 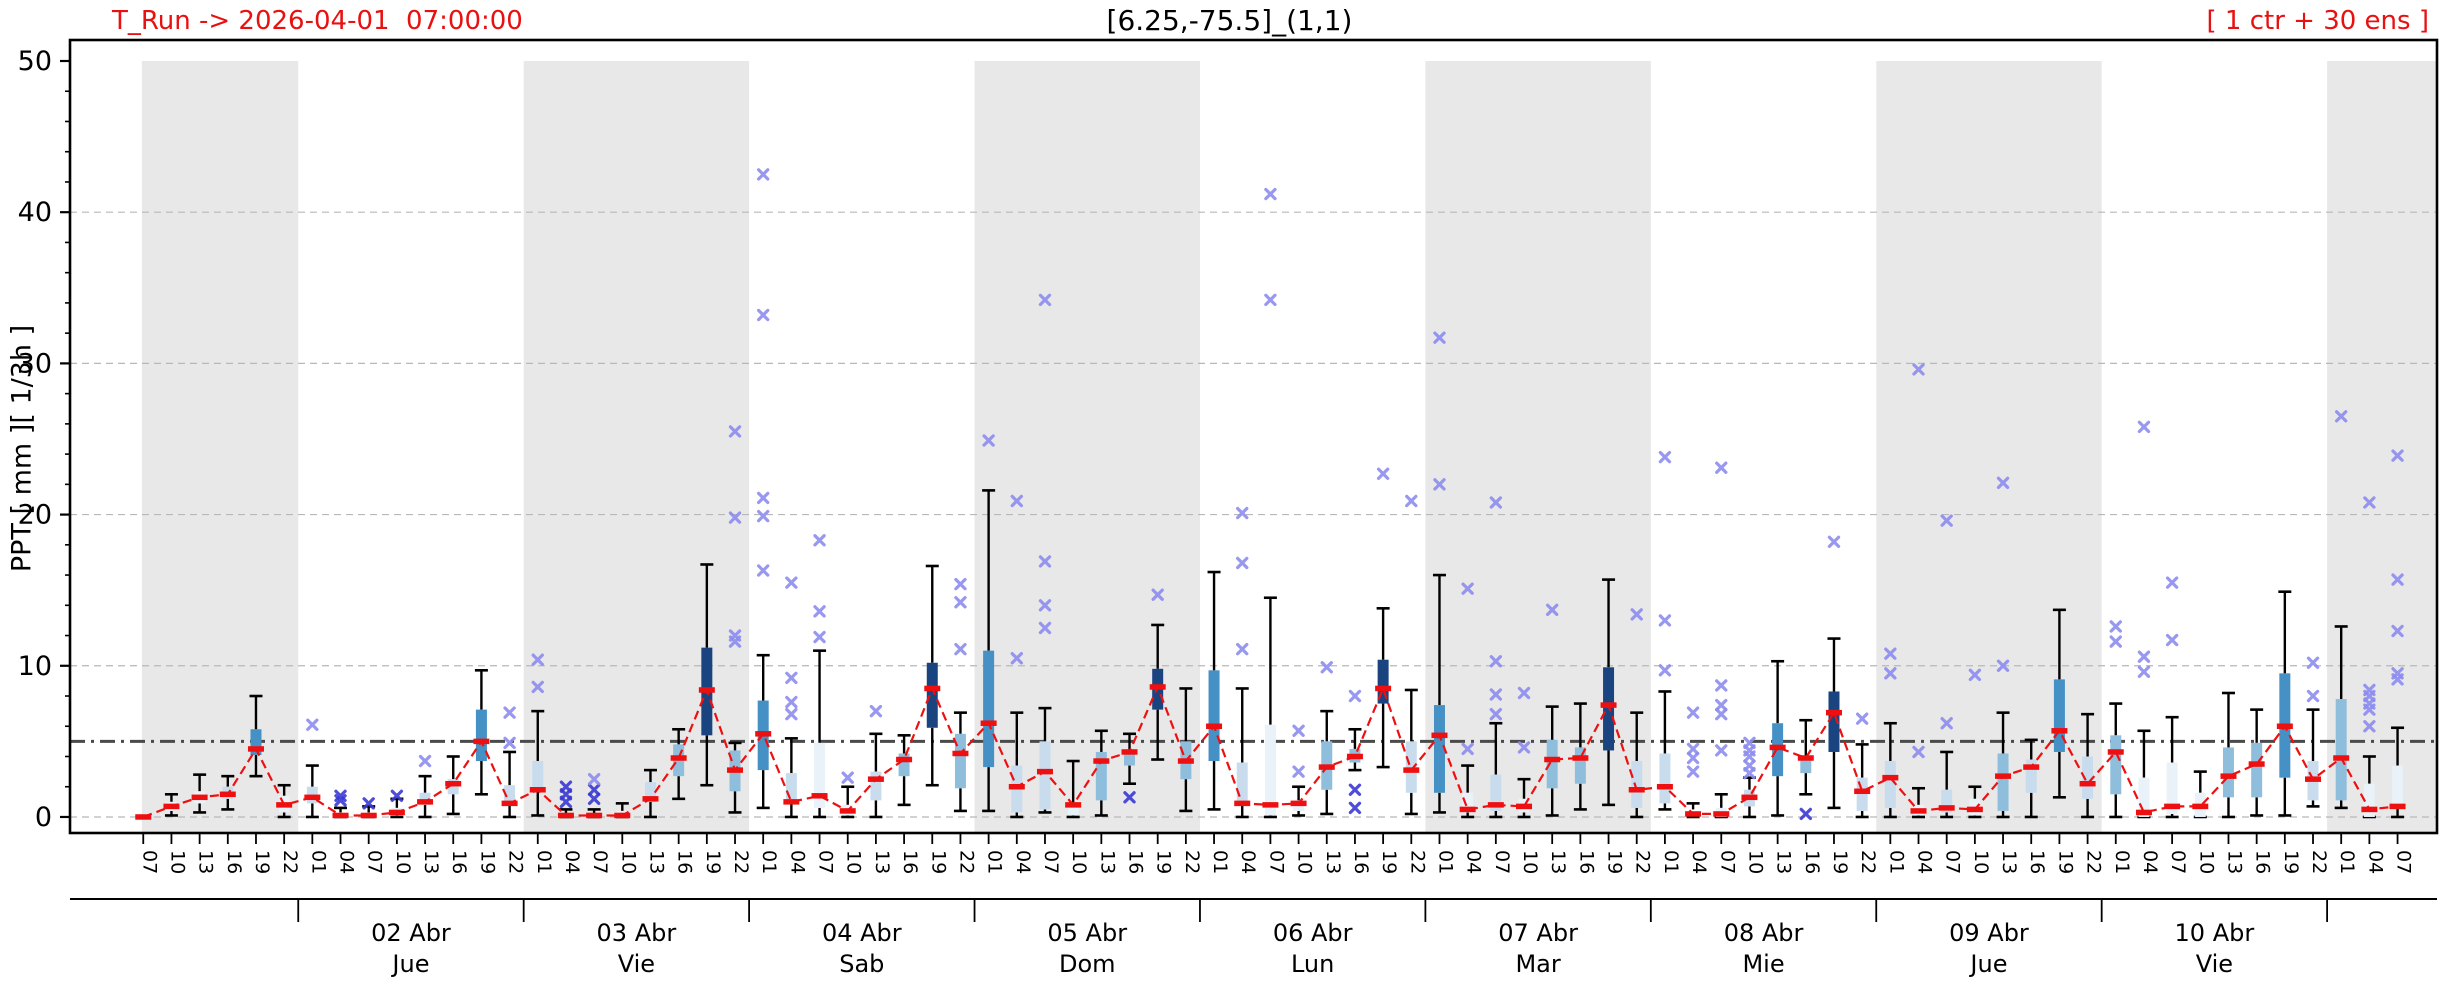 What do you see at coordinates (35, 363) in the screenshot?
I see `y-tick-label: 30` at bounding box center [35, 363].